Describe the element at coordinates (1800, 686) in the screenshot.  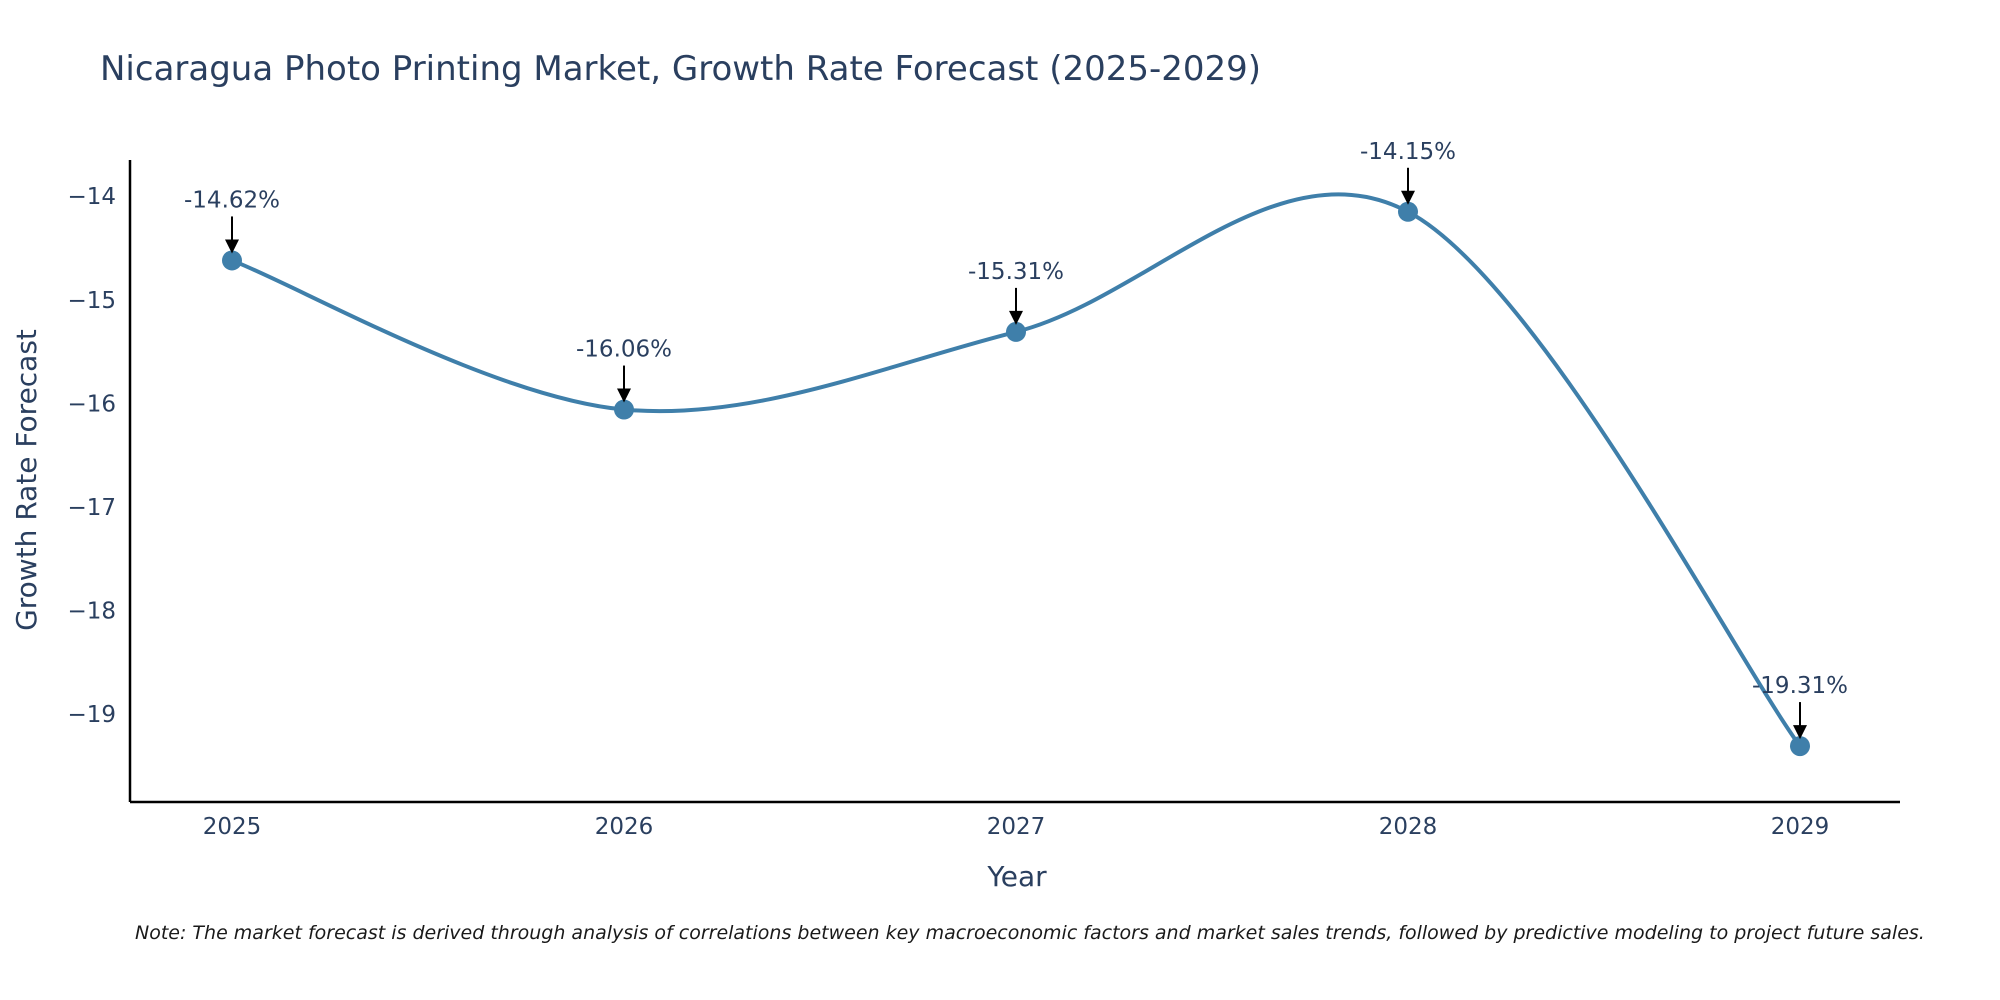
I see `data-label: -19.31%` at that location.